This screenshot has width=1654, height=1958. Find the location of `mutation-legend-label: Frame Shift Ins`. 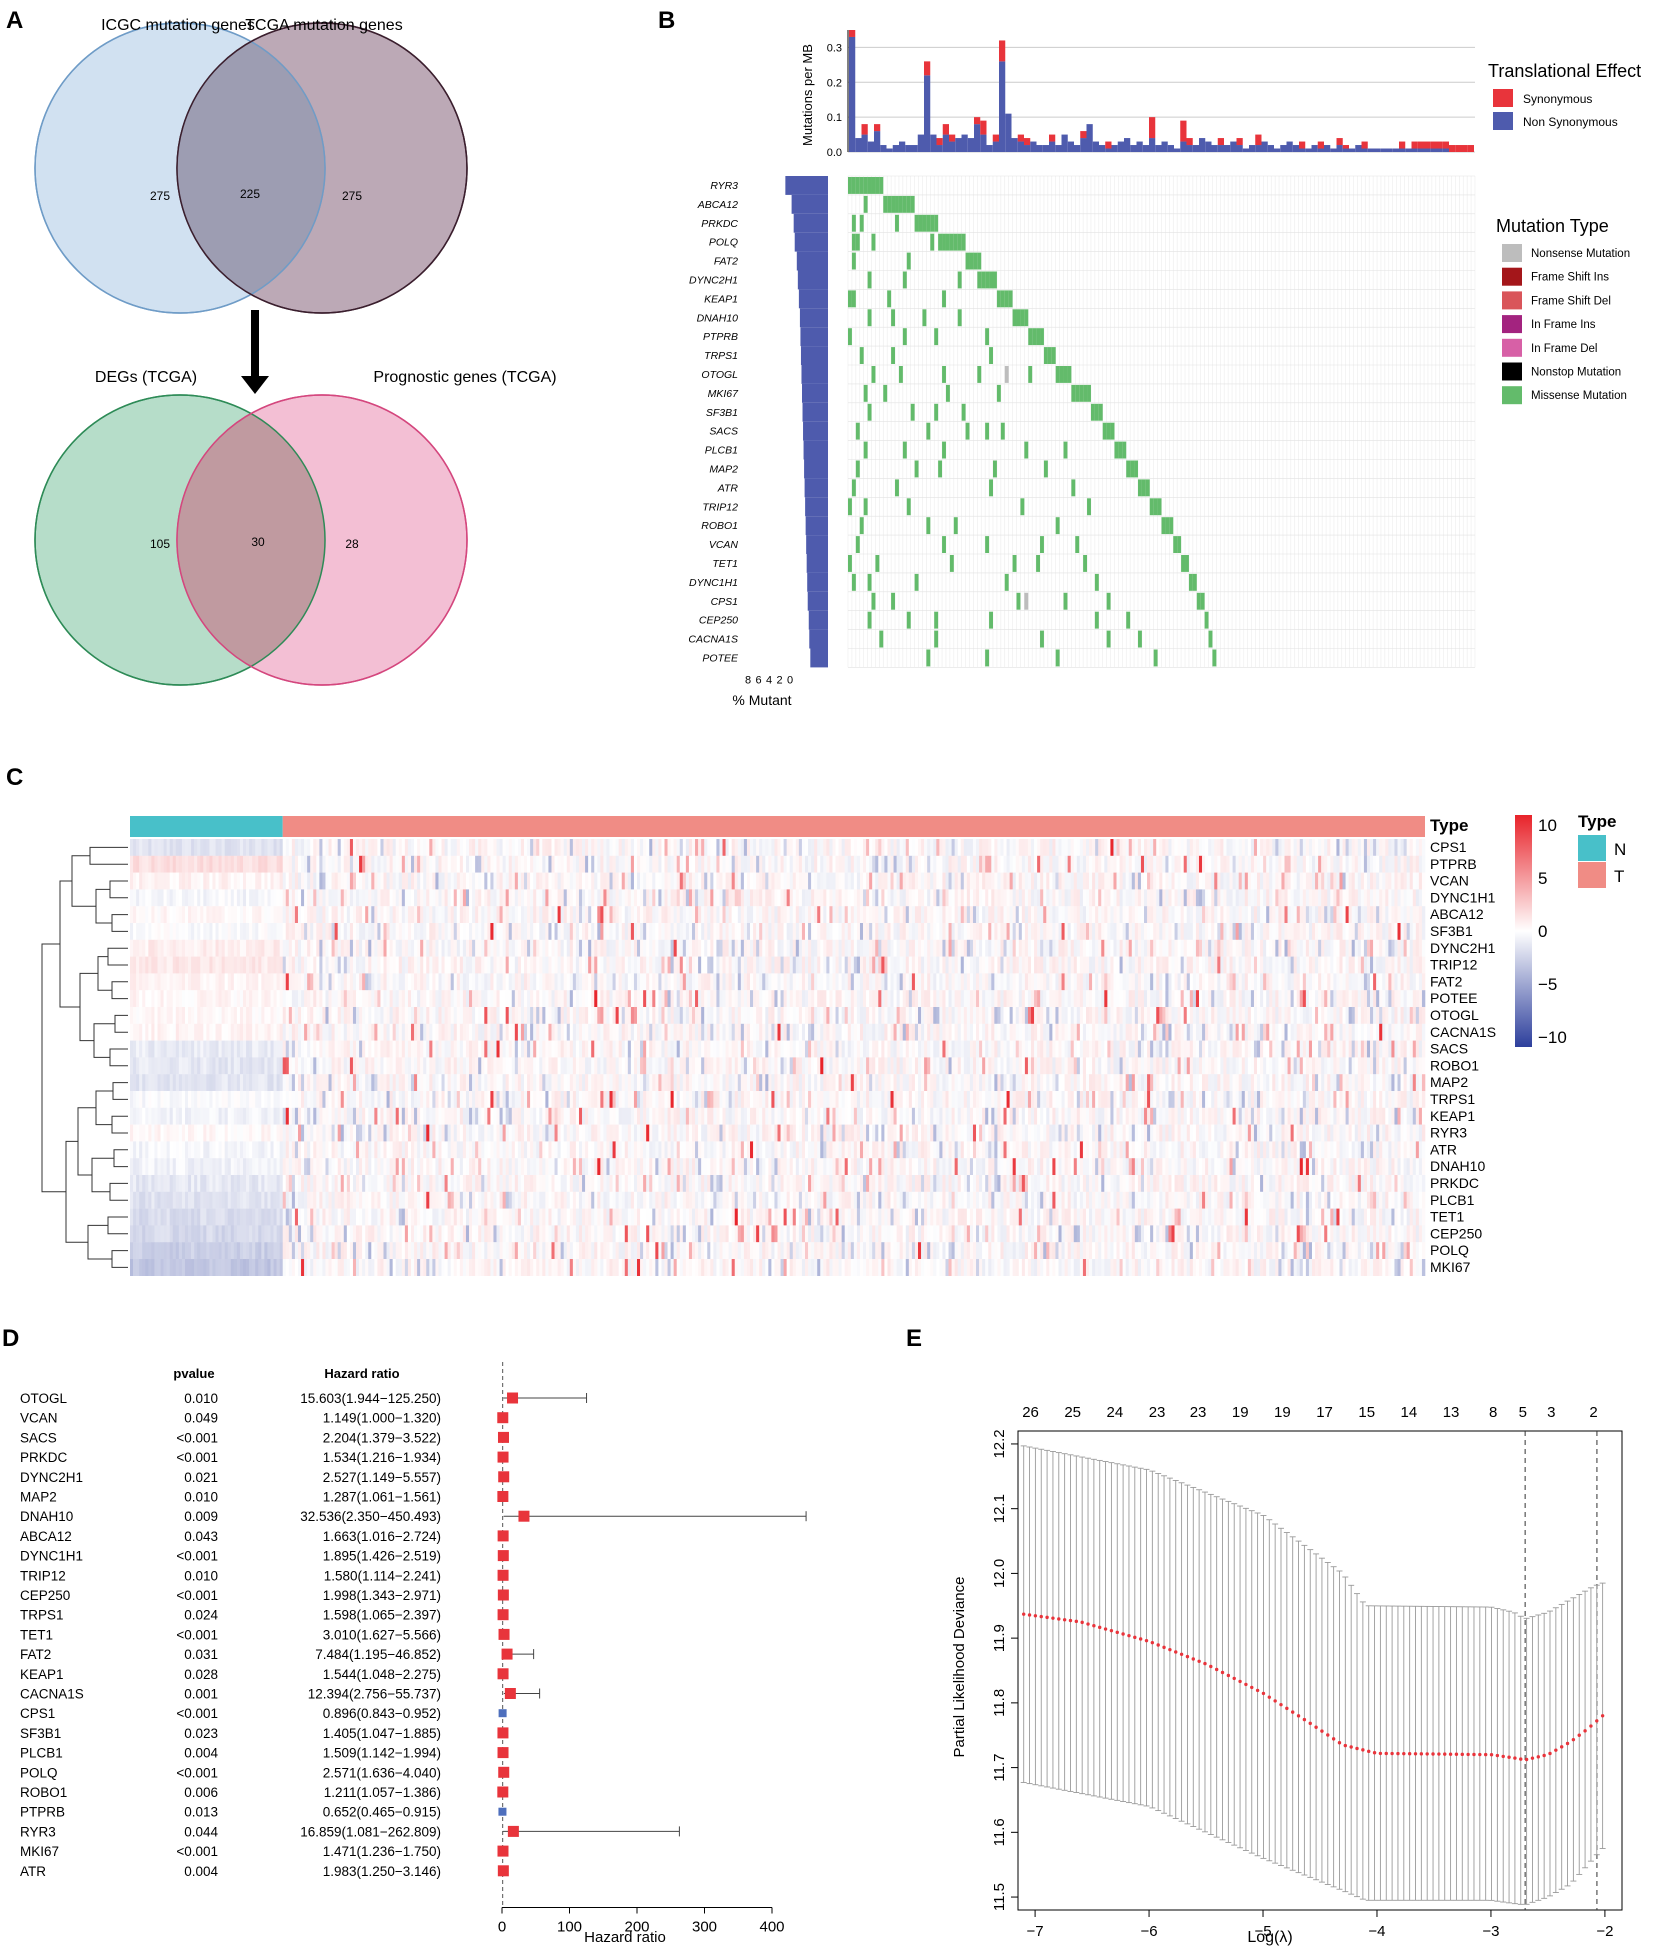

mutation-legend-label: Frame Shift Ins is located at coordinates (1570, 278).